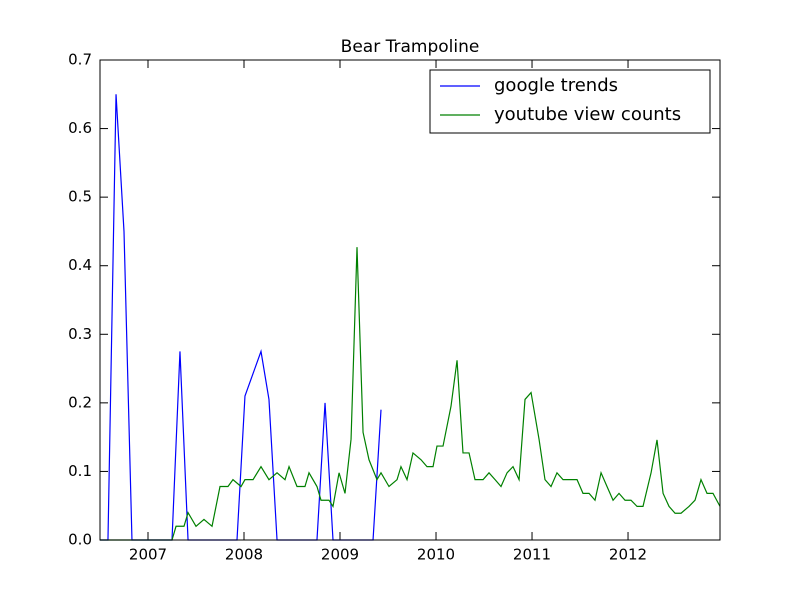 The image size is (800, 600). I want to click on legend-box, so click(570, 101).